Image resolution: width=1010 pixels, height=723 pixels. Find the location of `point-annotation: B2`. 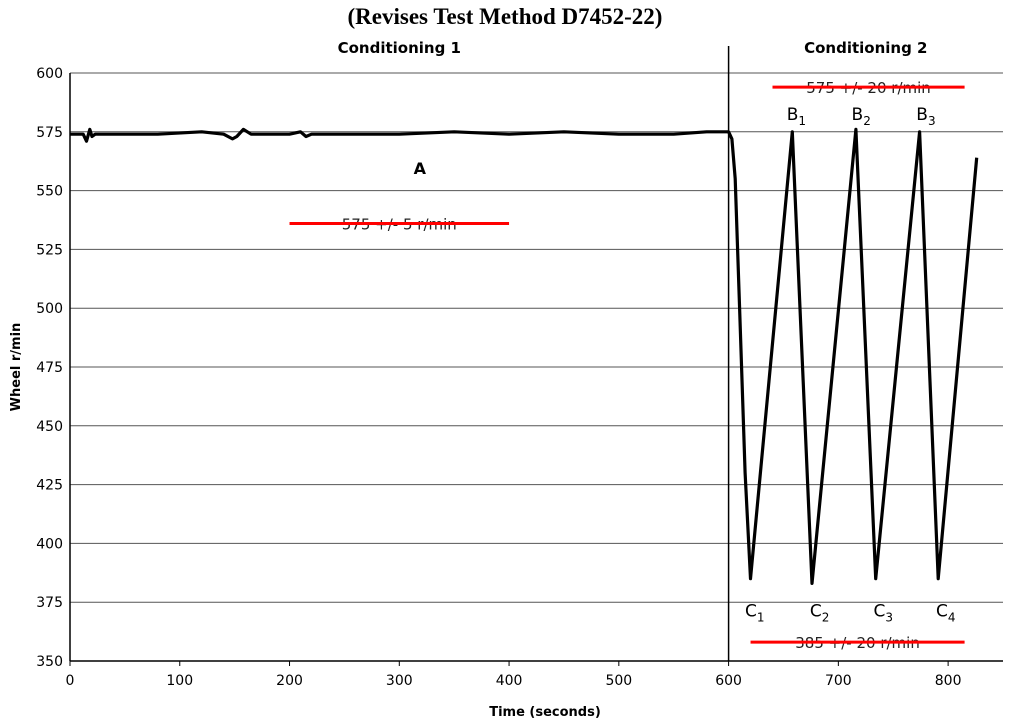

point-annotation: B2 is located at coordinates (861, 116).